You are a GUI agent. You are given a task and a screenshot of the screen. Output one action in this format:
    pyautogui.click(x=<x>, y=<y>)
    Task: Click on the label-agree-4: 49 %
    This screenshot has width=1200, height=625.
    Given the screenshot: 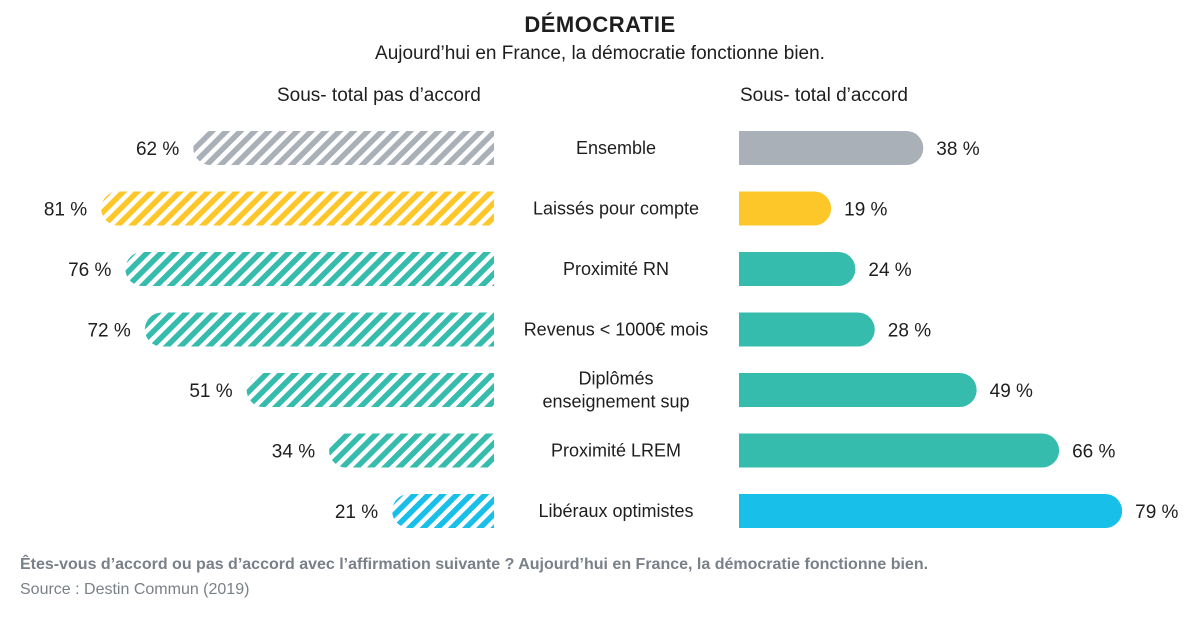 What is the action you would take?
    pyautogui.click(x=1011, y=391)
    